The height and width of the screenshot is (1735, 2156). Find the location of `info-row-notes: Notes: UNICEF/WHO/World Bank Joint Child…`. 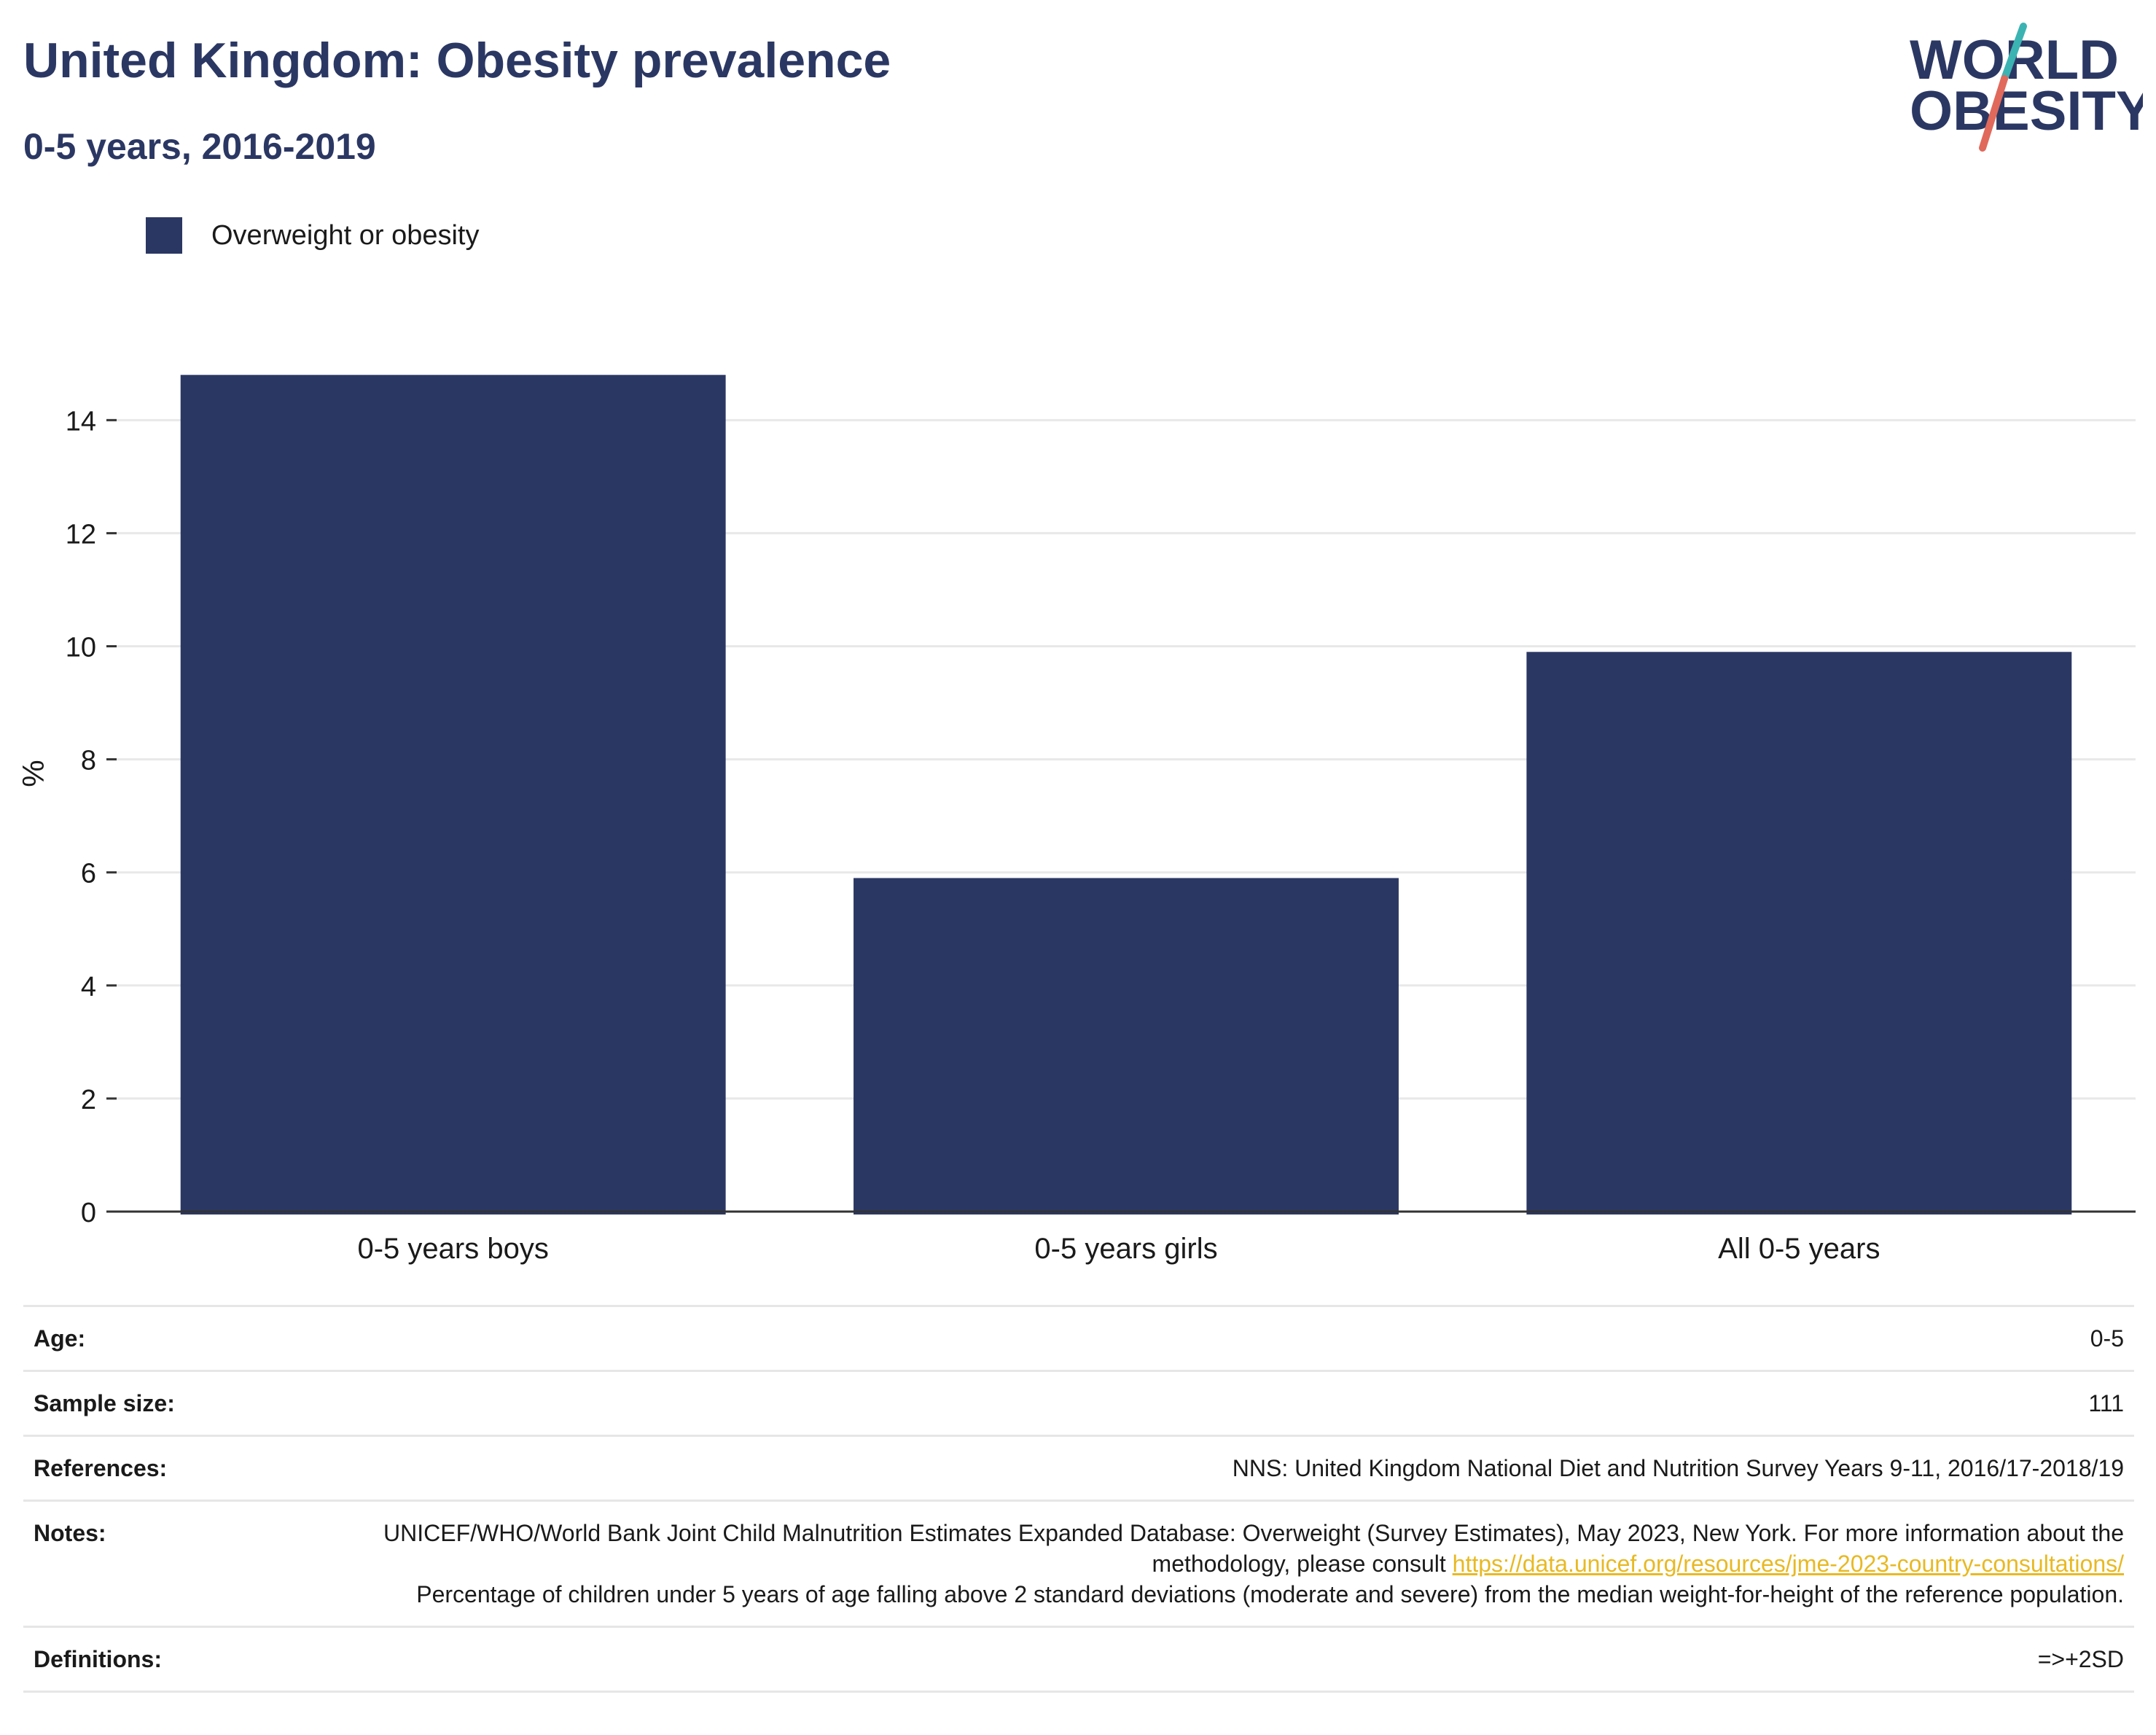

info-row-notes: Notes: UNICEF/WHO/World Bank Joint Child… is located at coordinates (1079, 1564).